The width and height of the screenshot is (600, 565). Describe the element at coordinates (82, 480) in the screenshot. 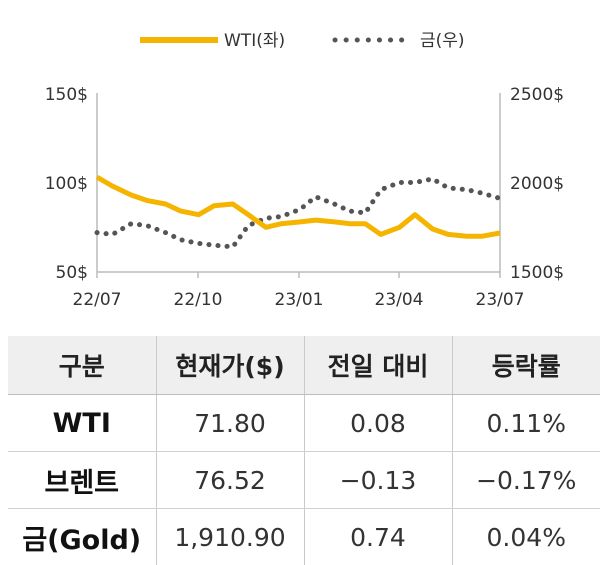

I see `row-label: 브렌트` at that location.